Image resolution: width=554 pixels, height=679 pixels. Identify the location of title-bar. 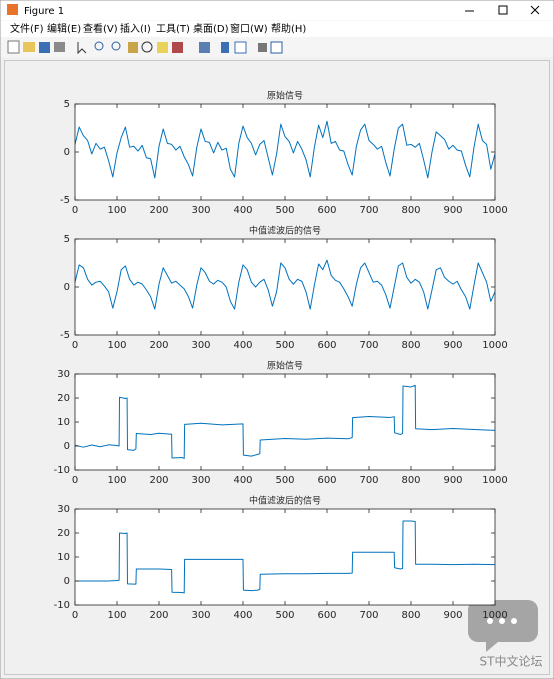
(277, 10).